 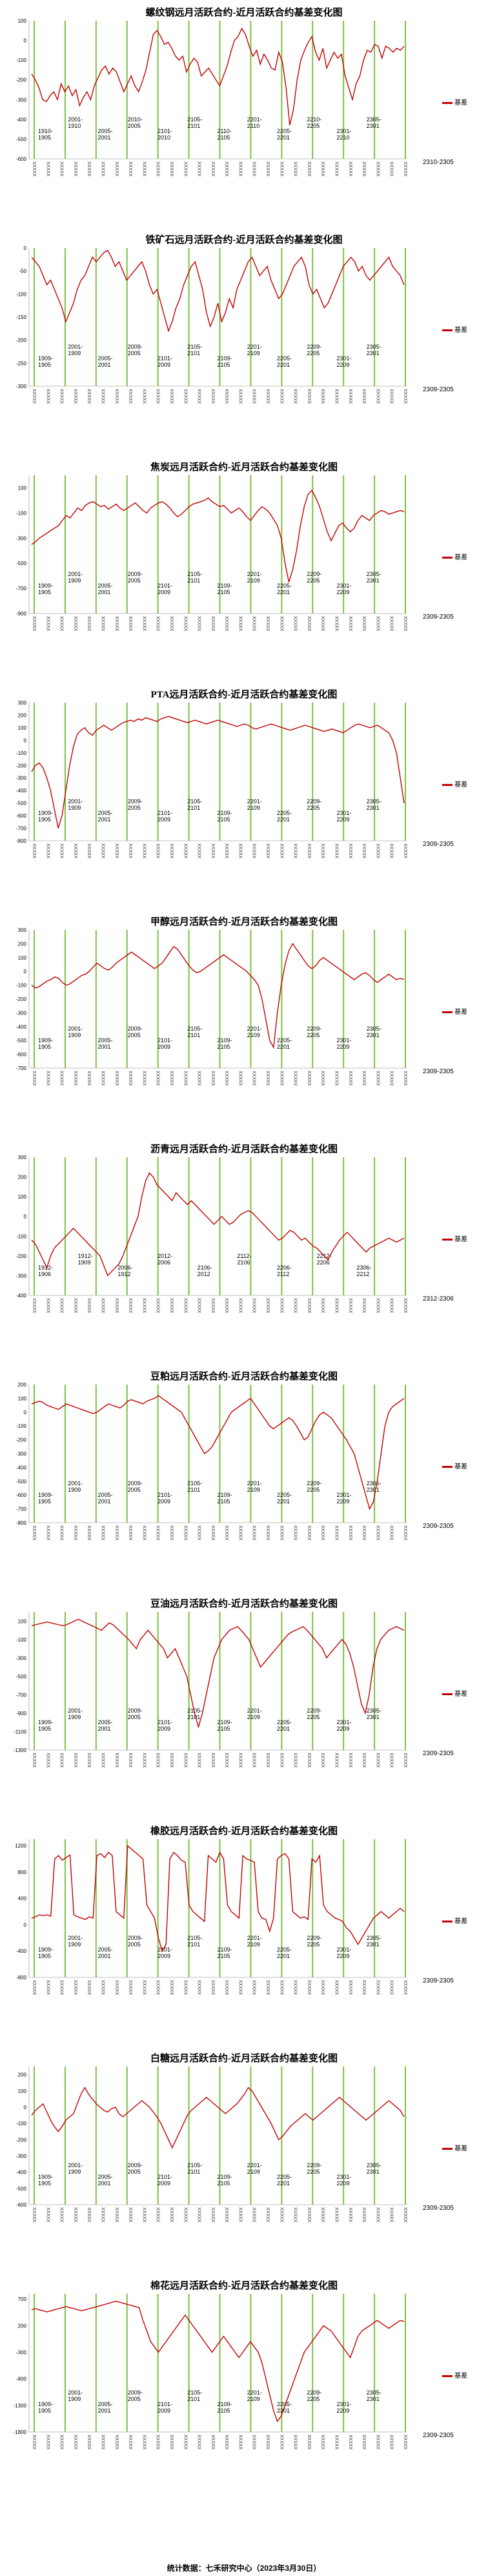 I want to click on contract-label: 2009, so click(x=164, y=1956).